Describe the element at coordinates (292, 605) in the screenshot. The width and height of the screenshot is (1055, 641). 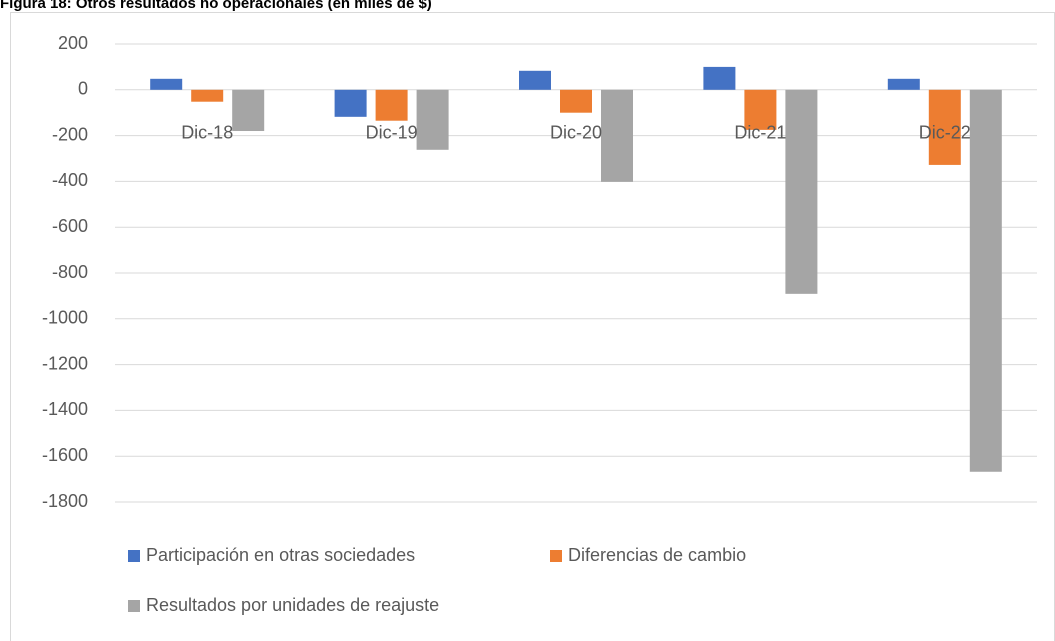
I see `legend-label: Resultados por unidades de reajuste` at that location.